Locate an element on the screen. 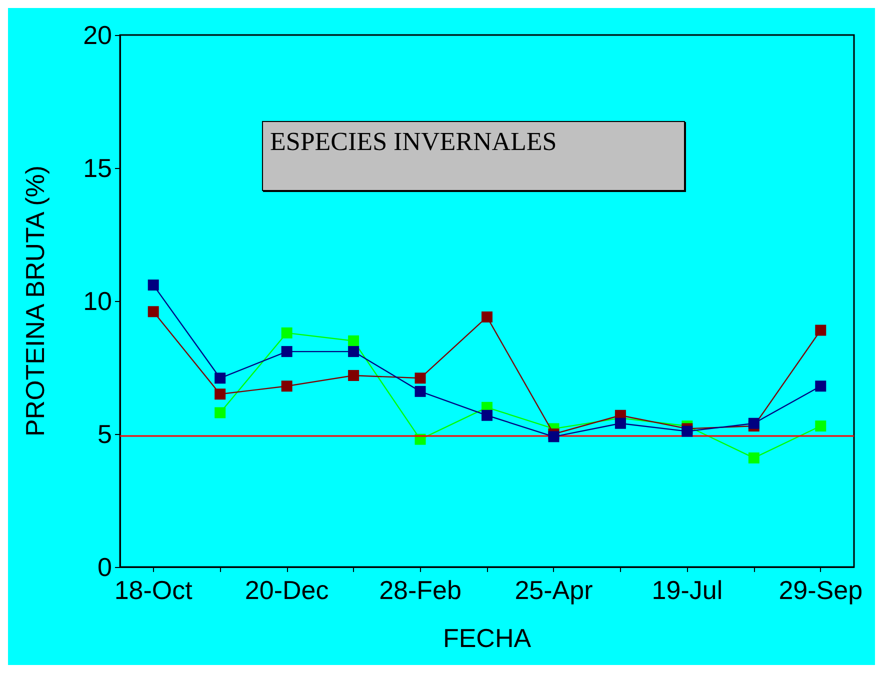  x-tick-label: 19-Jul is located at coordinates (687, 590).